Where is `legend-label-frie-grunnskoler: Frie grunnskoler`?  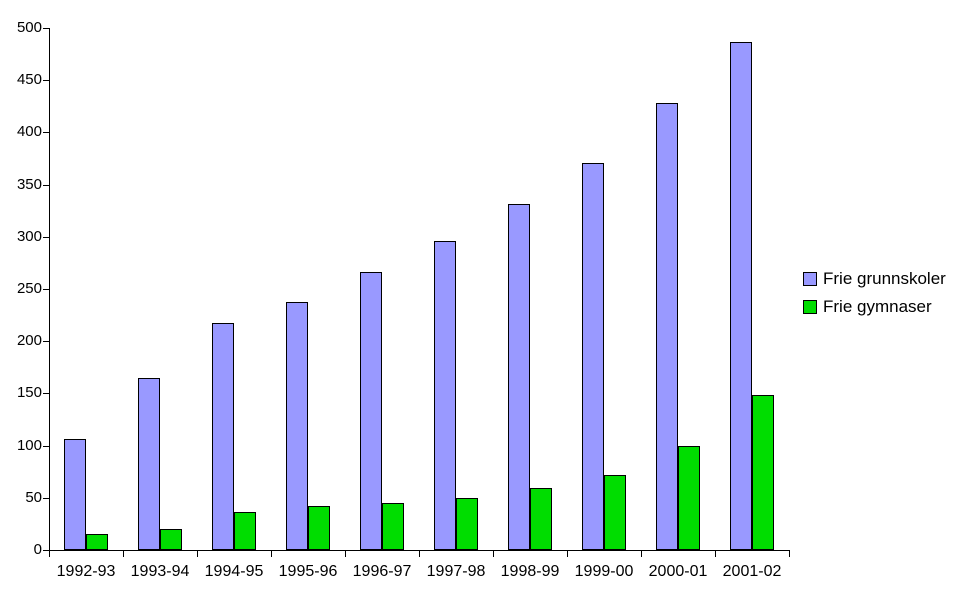 legend-label-frie-grunnskoler: Frie grunnskoler is located at coordinates (884, 278).